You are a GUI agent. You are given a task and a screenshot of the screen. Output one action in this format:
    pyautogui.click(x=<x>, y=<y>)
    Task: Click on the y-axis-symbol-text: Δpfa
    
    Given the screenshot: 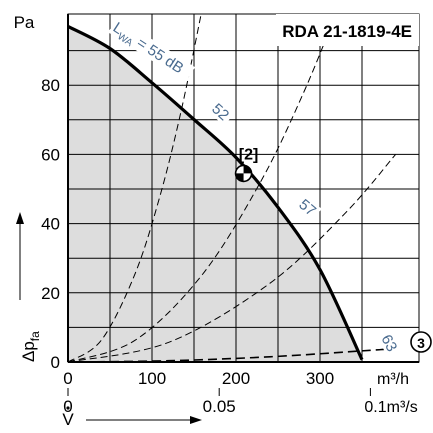 What is the action you would take?
    pyautogui.click(x=30, y=346)
    